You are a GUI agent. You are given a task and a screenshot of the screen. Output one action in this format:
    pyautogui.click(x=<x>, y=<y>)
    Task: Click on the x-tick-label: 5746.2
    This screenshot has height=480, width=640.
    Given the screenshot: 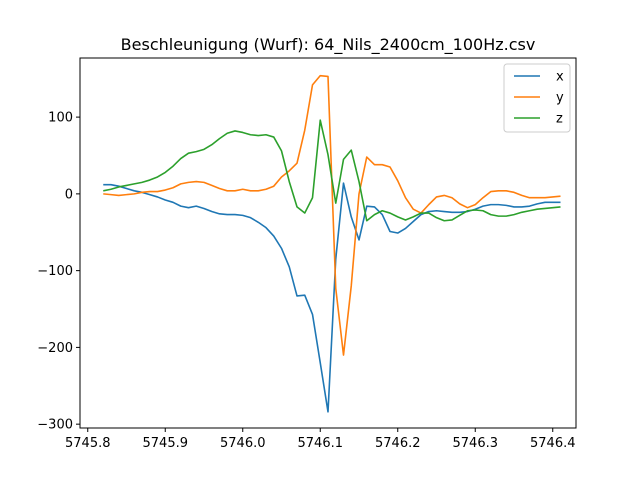 What is the action you would take?
    pyautogui.click(x=398, y=443)
    